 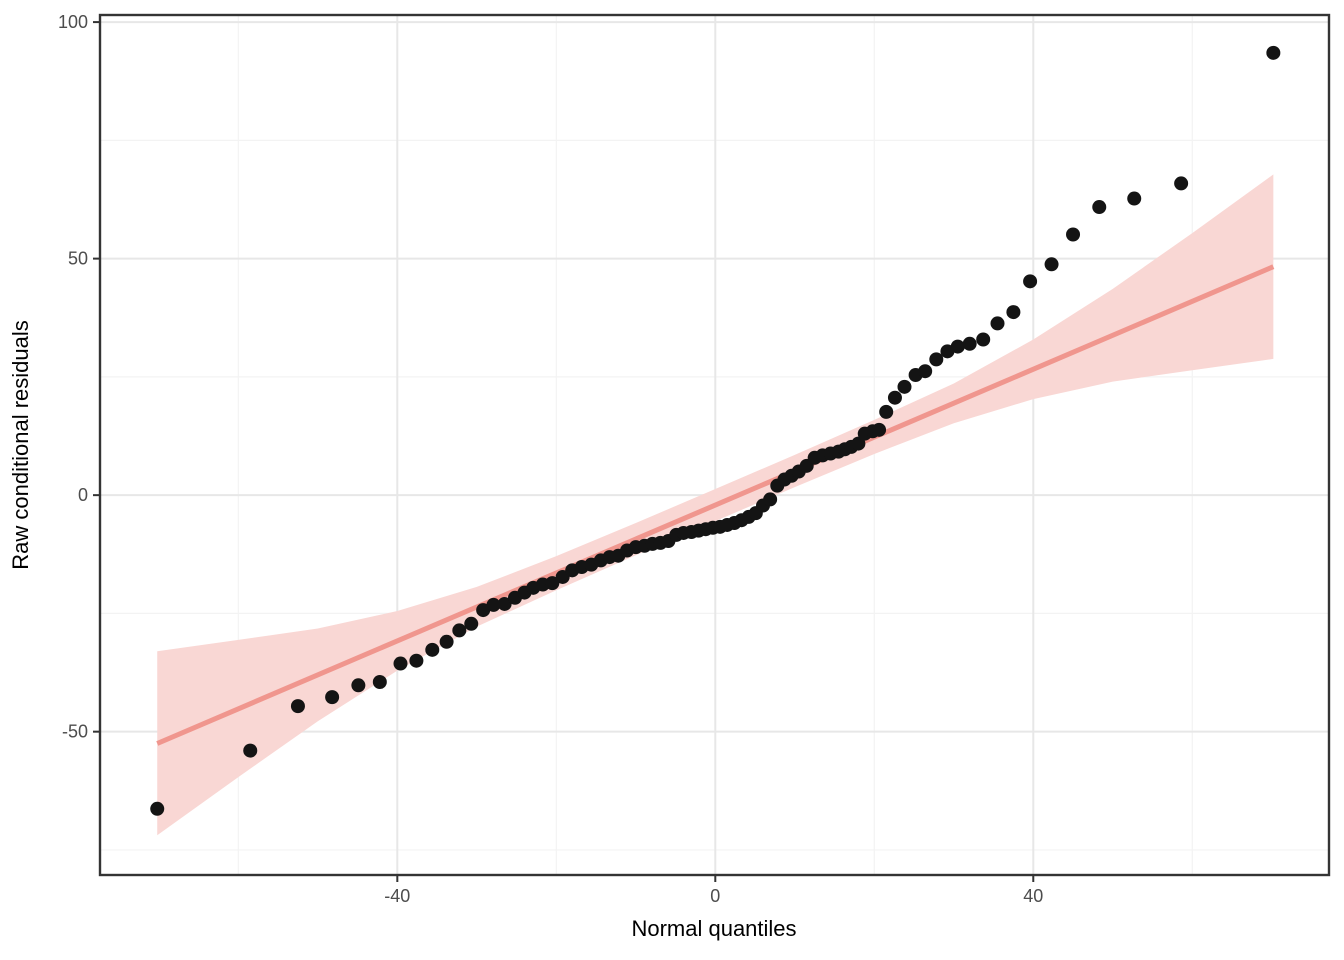 What do you see at coordinates (83, 495) in the screenshot?
I see `y-tick-label: 0` at bounding box center [83, 495].